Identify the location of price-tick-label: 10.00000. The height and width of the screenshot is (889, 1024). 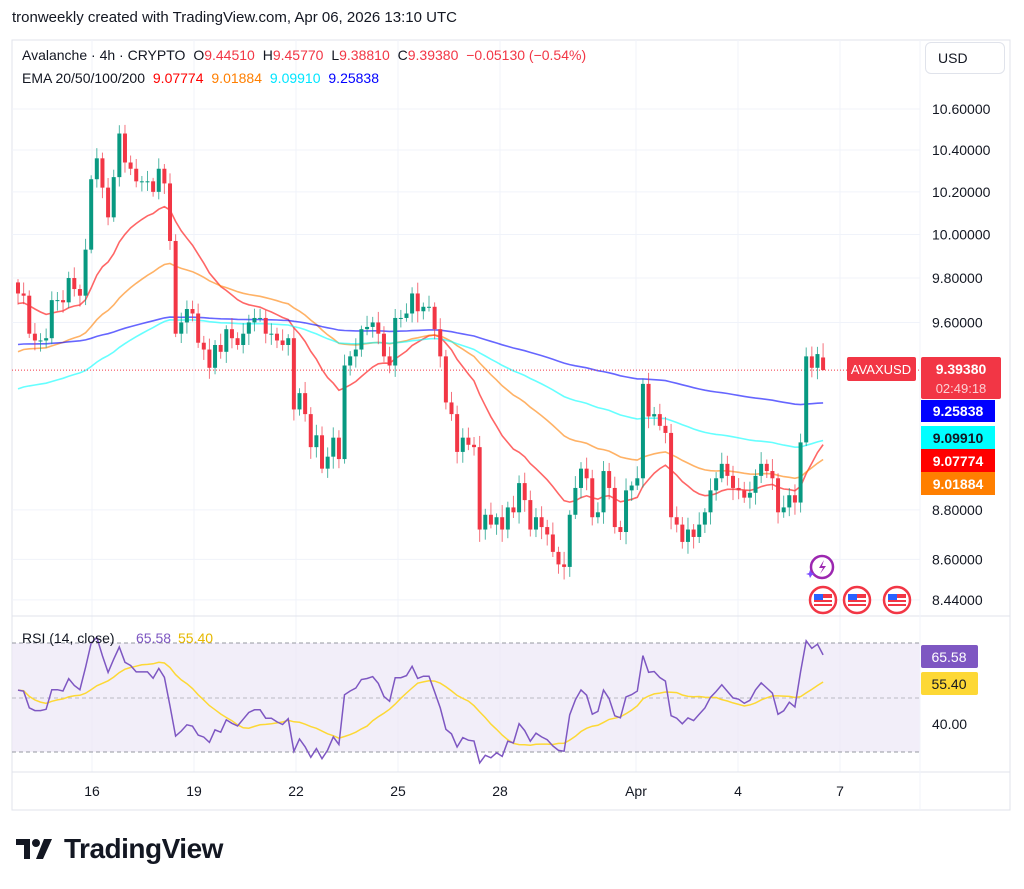
(961, 235).